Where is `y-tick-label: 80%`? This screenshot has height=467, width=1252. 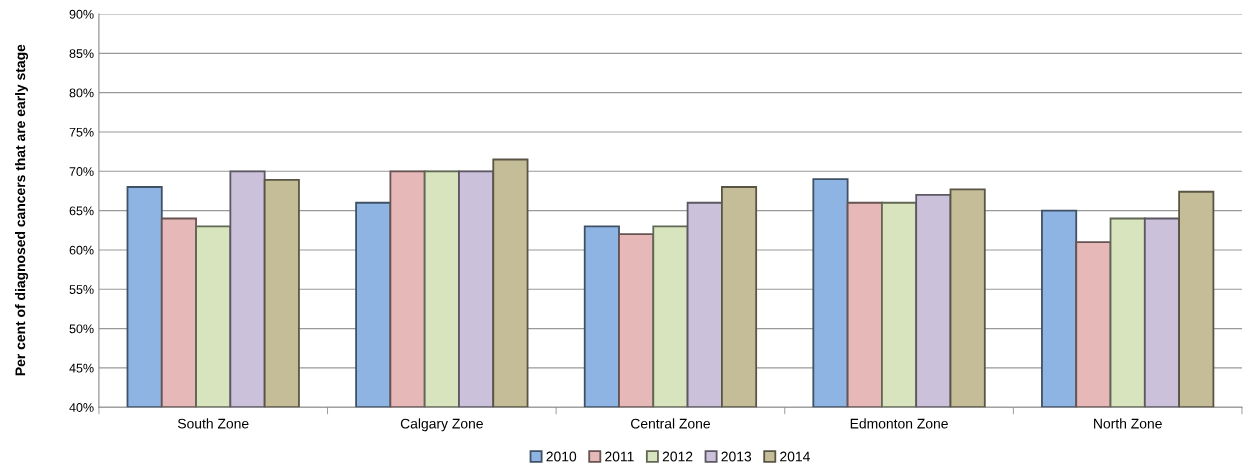
y-tick-label: 80% is located at coordinates (81, 93).